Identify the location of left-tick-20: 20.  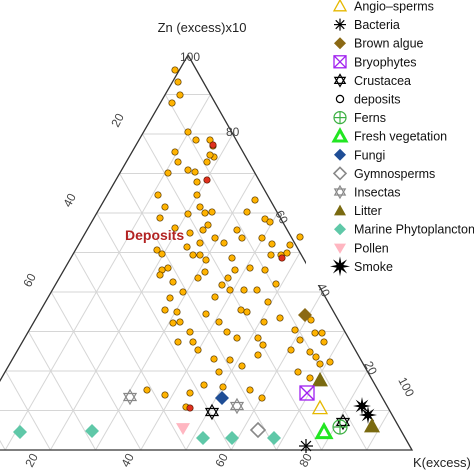
(117, 120).